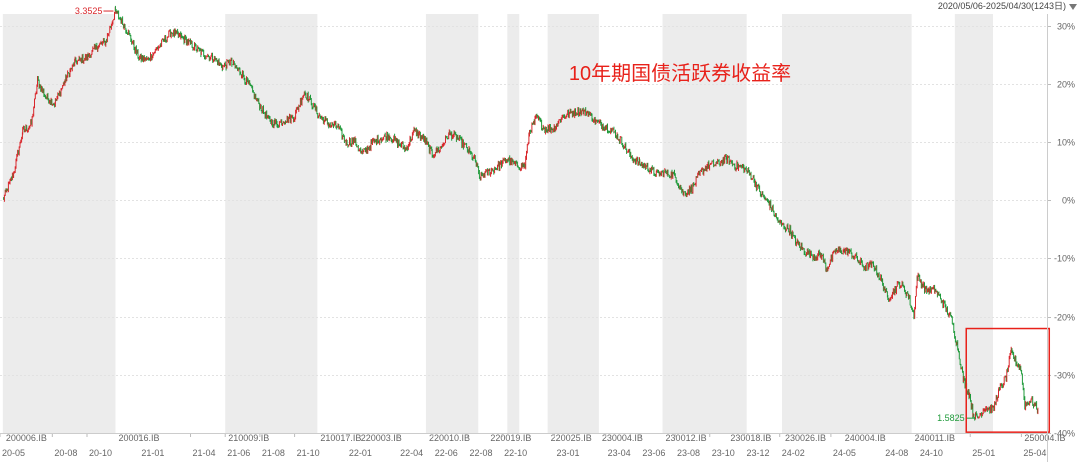 This screenshot has height=462, width=1080. What do you see at coordinates (13, 453) in the screenshot?
I see `x-tick-label: 20-05` at bounding box center [13, 453].